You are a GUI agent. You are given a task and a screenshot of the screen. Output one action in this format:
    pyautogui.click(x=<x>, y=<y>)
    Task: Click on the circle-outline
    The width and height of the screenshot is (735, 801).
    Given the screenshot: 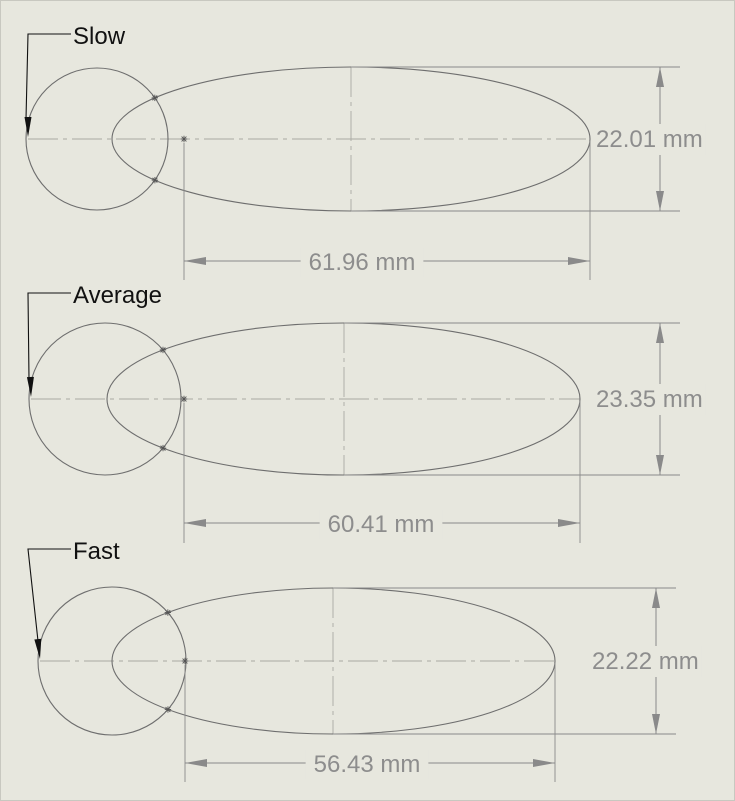 What is the action you would take?
    pyautogui.click(x=97, y=139)
    